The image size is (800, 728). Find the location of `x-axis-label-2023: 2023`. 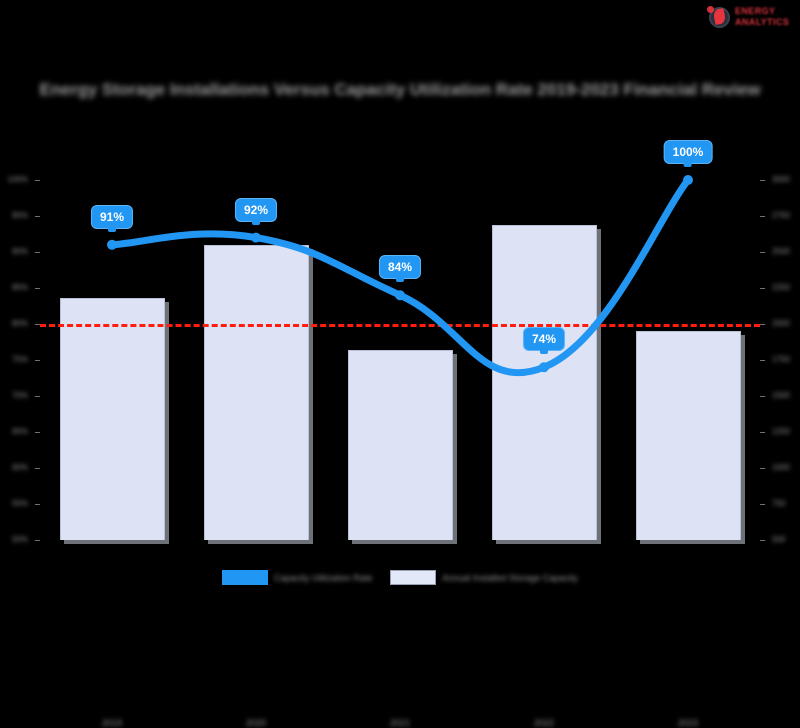

x-axis-label-2023: 2023 is located at coordinates (688, 723).